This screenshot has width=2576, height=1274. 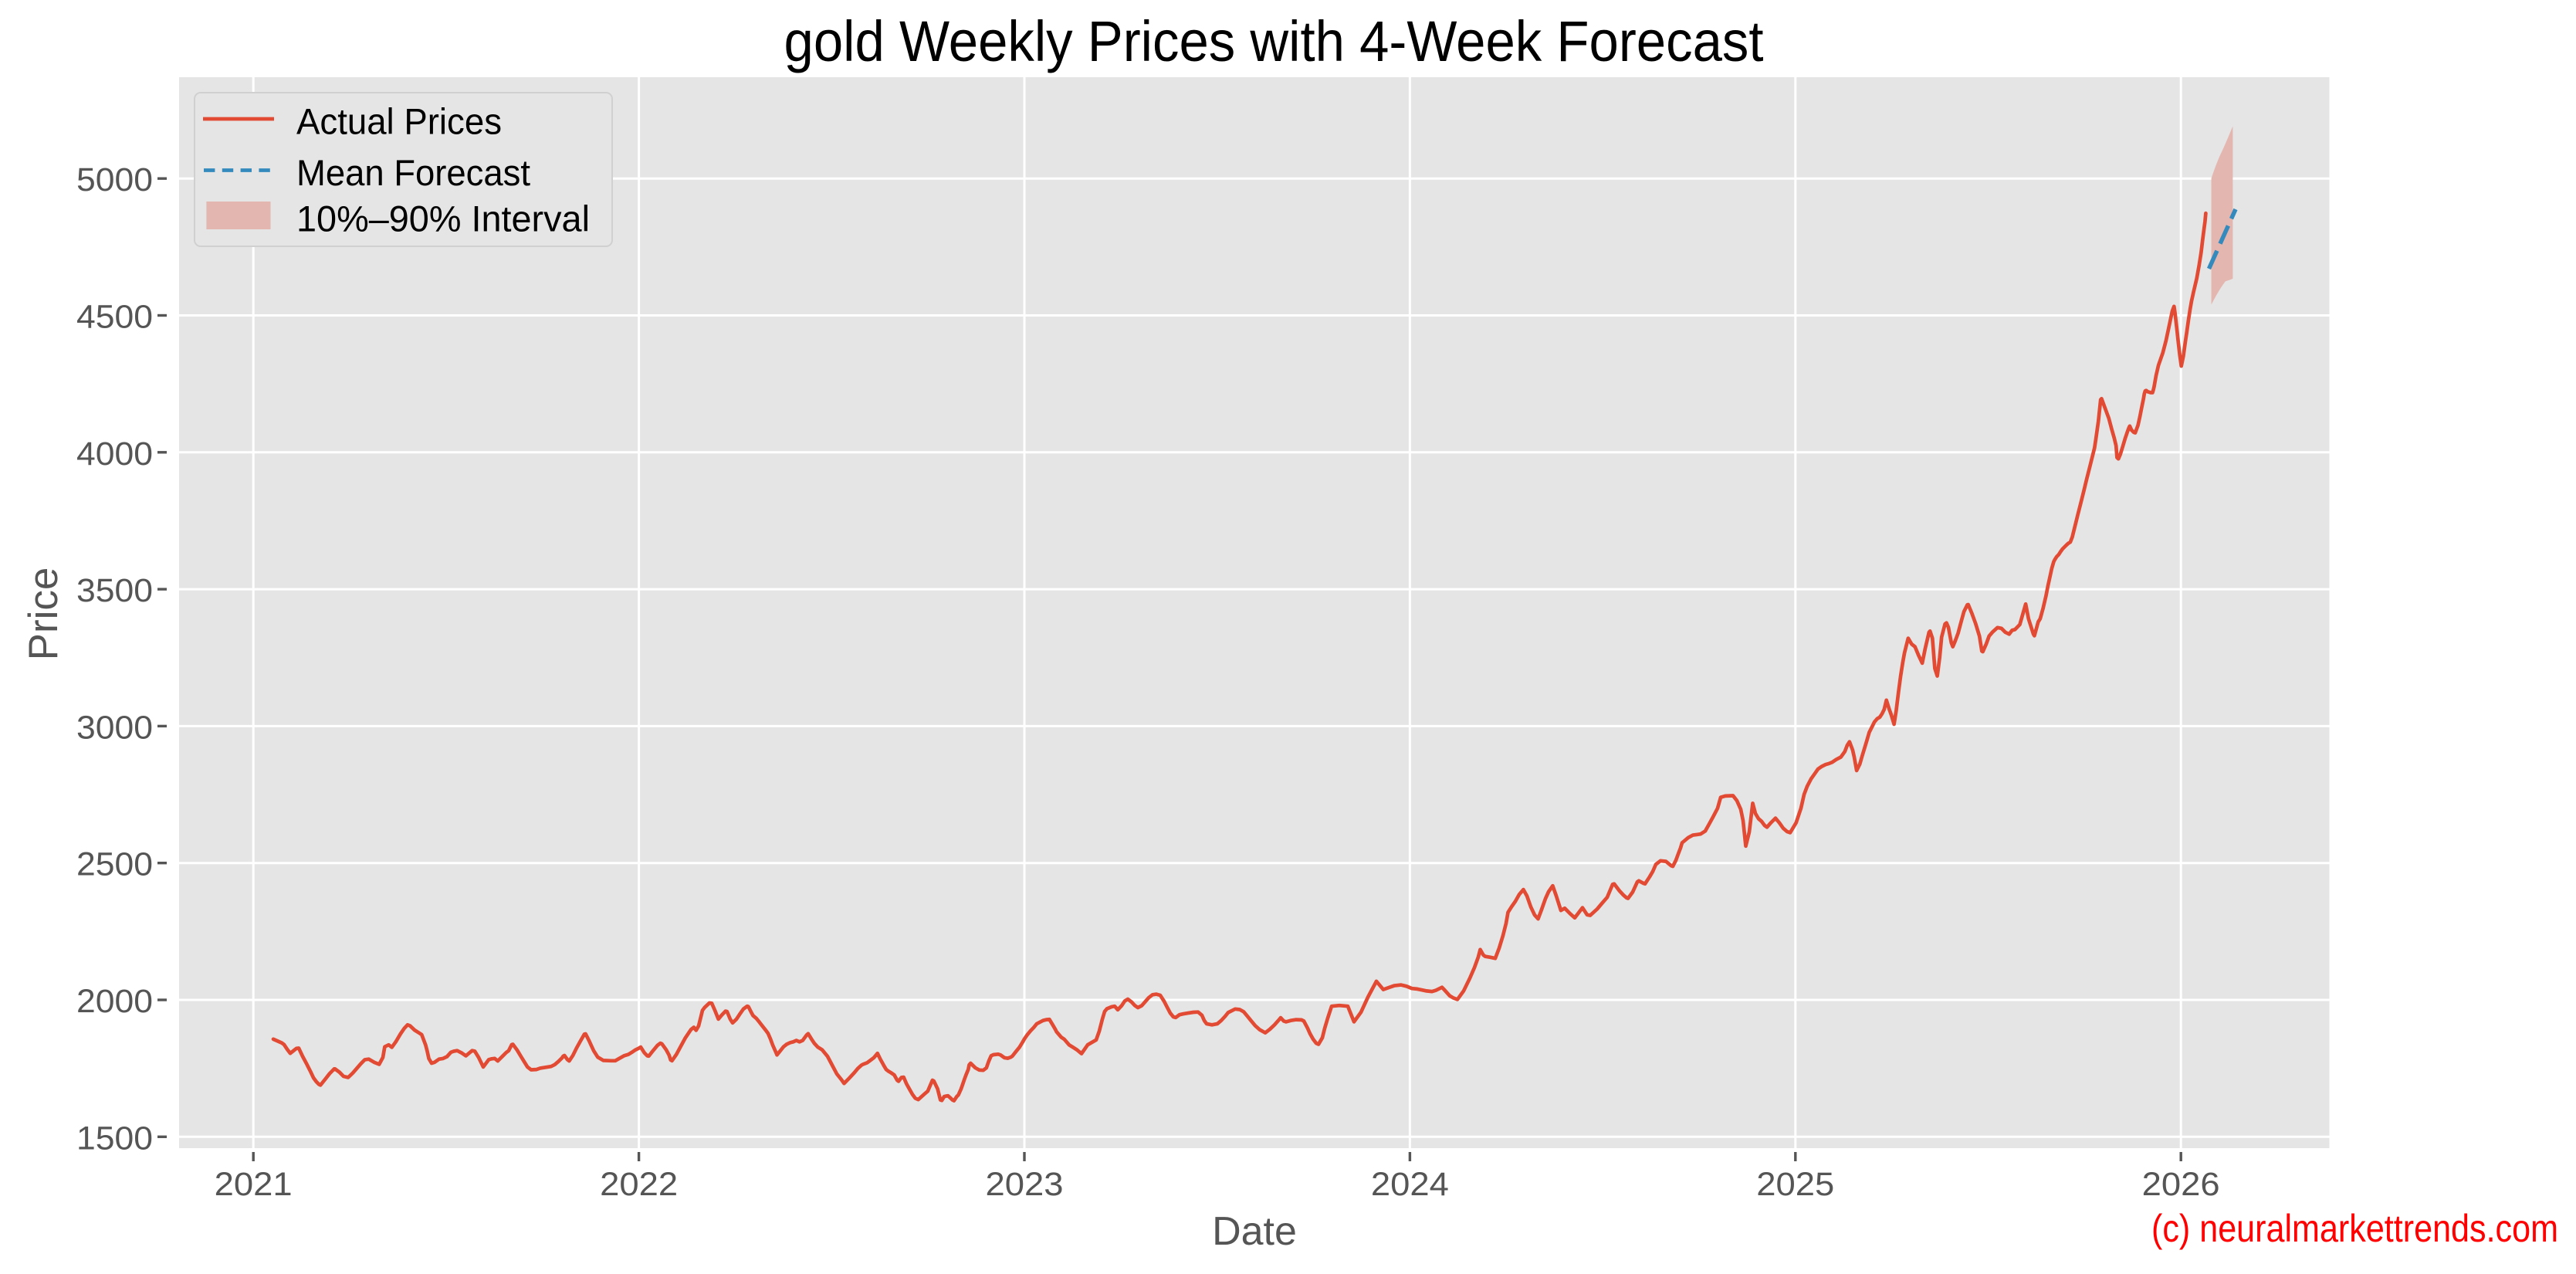 I want to click on svg-text: 2500, so click(x=114, y=864).